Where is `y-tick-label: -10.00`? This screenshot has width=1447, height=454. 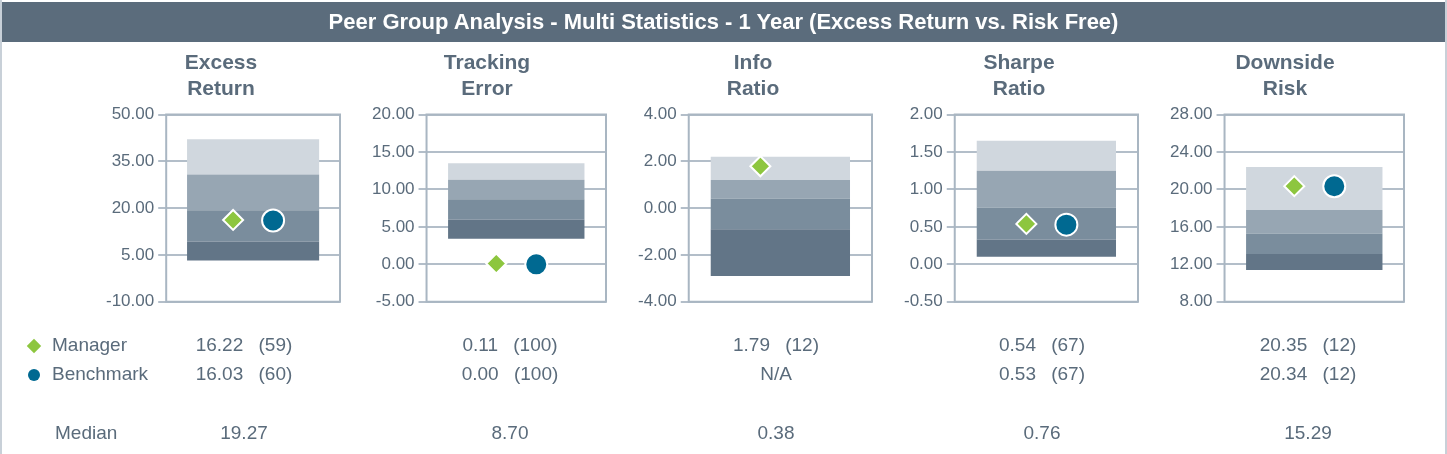 y-tick-label: -10.00 is located at coordinates (130, 301).